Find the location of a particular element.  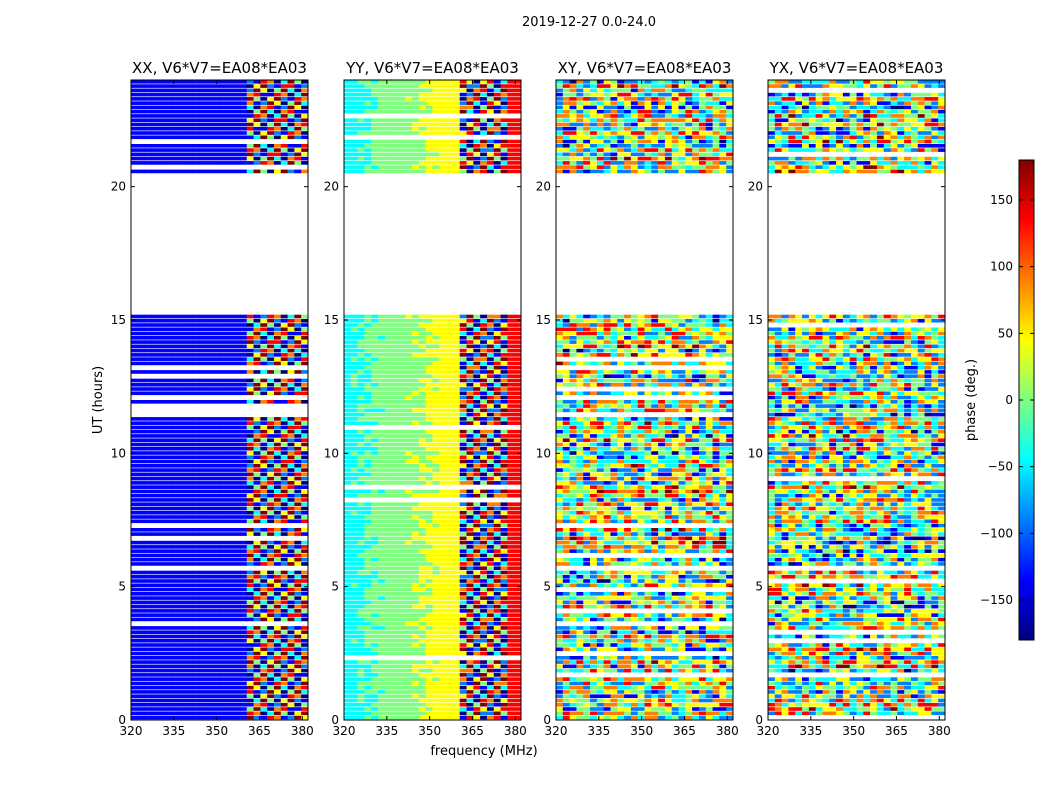

x-axis-label: frequency (MHz) is located at coordinates (483, 751).